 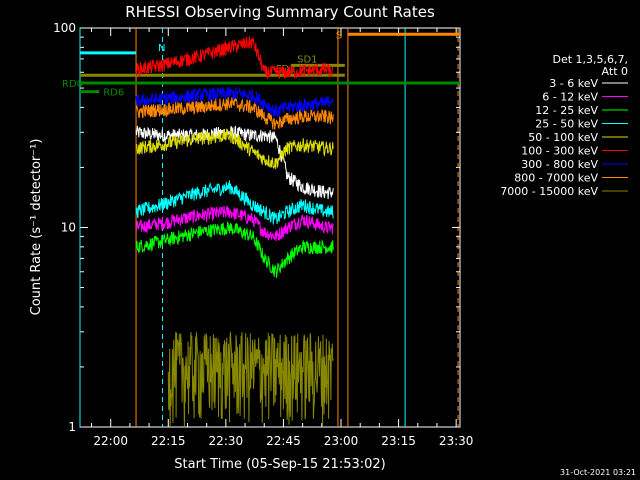 What do you see at coordinates (279, 464) in the screenshot?
I see `x-axis-label: Start Time (05-Sep-15 21:53:02)` at bounding box center [279, 464].